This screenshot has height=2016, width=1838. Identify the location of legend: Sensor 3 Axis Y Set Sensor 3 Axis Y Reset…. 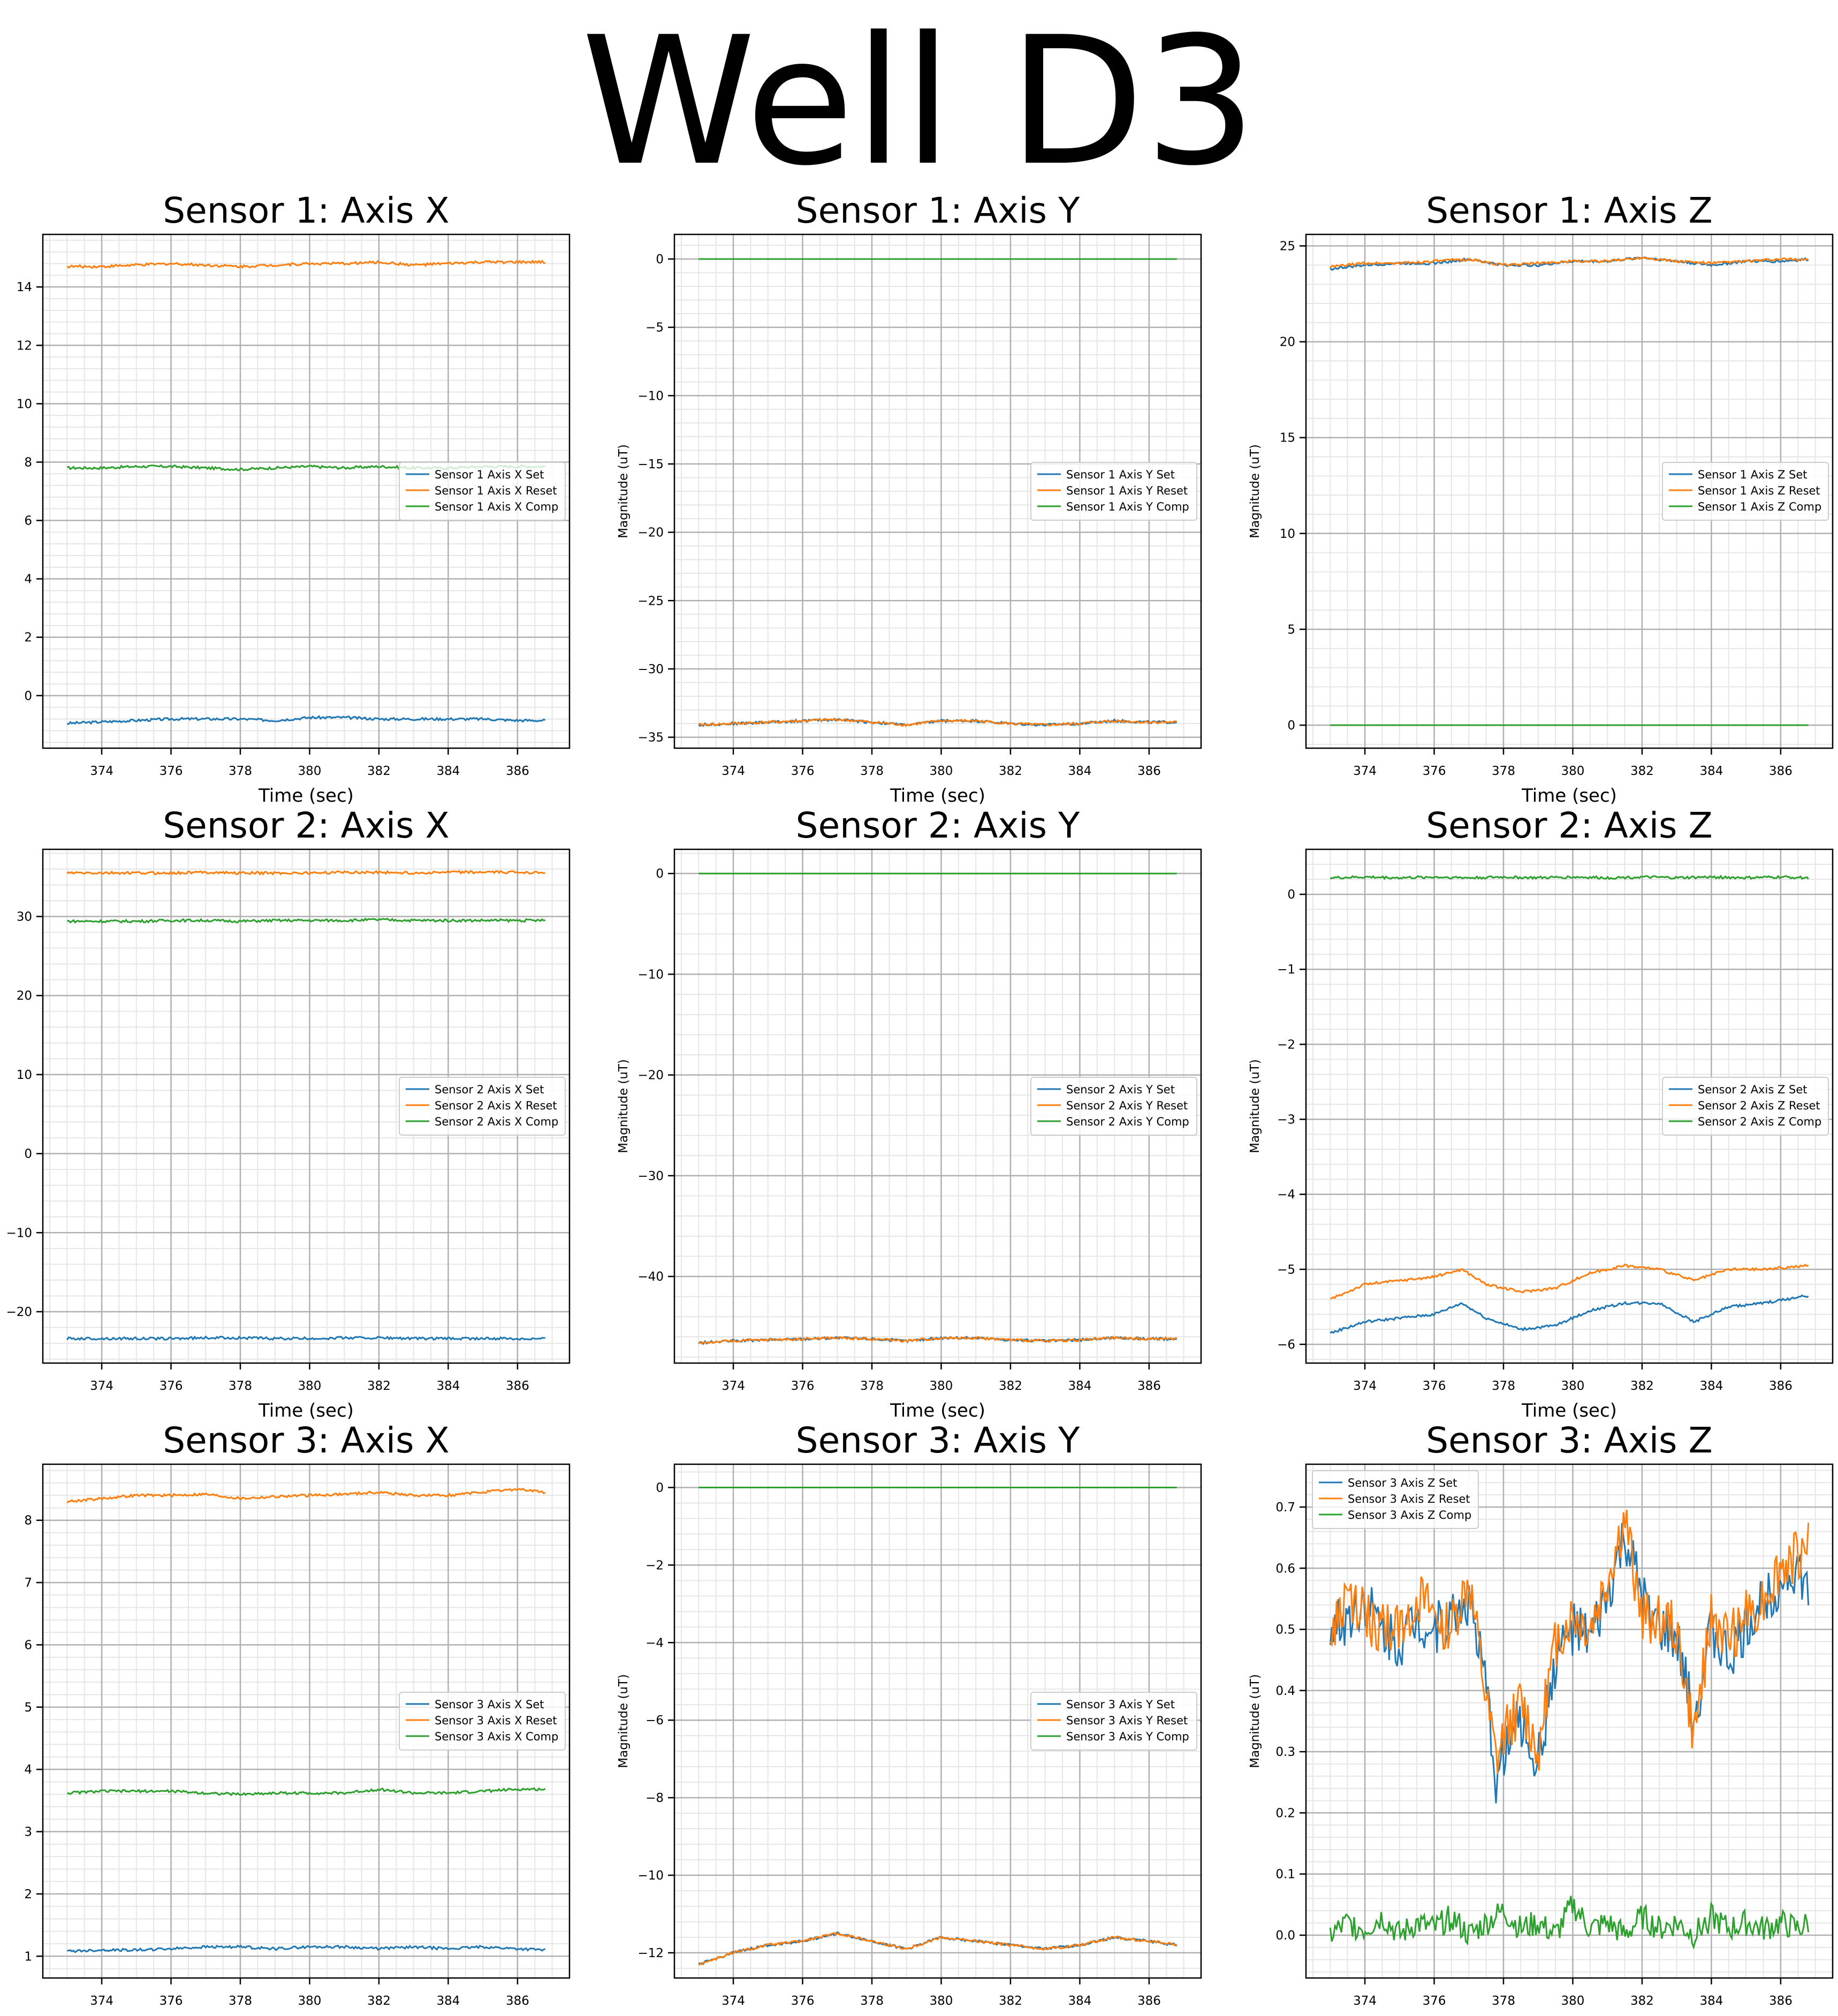
(1113, 1721).